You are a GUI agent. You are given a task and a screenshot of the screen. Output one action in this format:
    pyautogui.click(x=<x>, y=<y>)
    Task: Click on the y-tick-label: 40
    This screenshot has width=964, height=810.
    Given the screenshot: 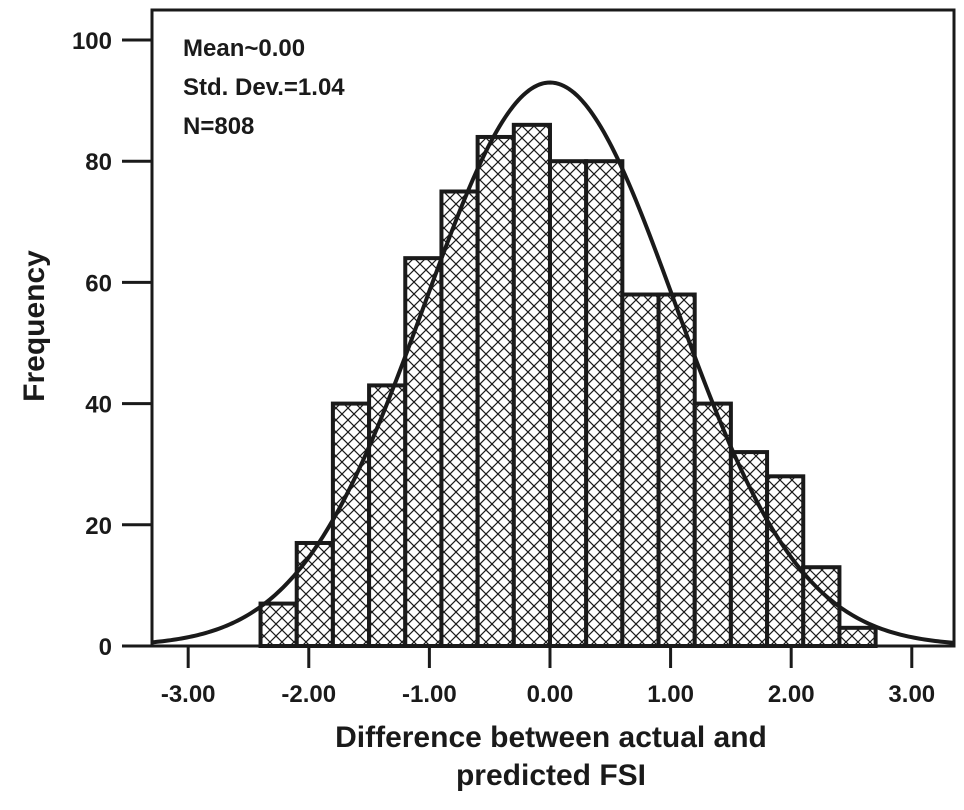 What is the action you would take?
    pyautogui.click(x=98, y=405)
    